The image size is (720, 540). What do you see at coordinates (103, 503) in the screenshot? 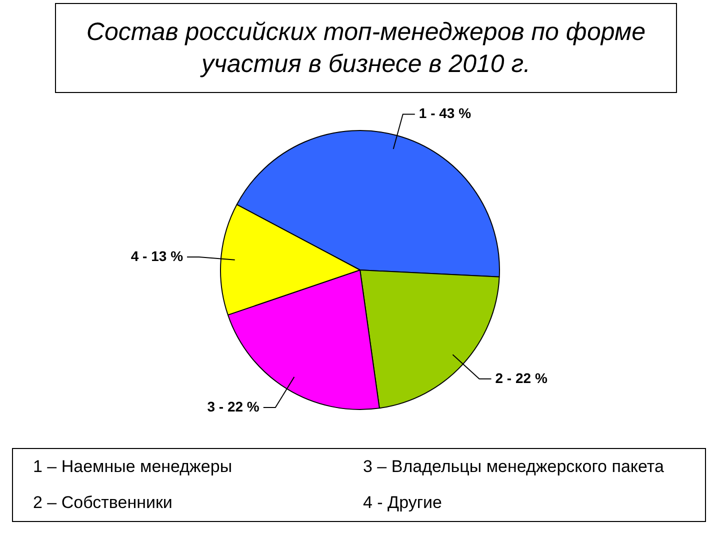
I see `text: 2 – Собственники` at bounding box center [103, 503].